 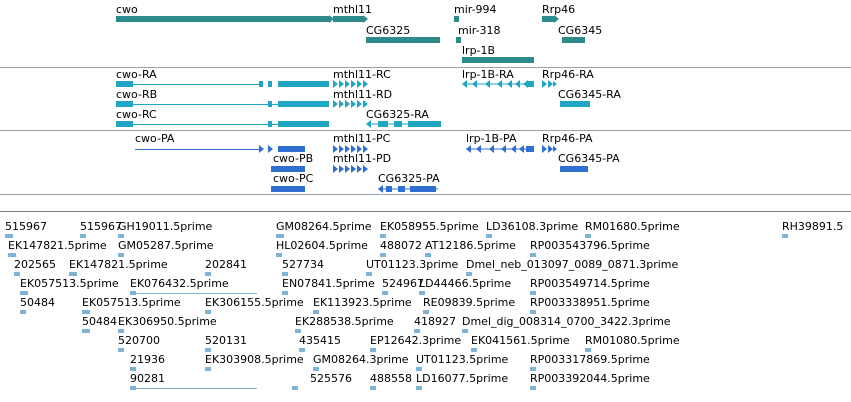 What do you see at coordinates (590, 359) in the screenshot?
I see `est-label: RP003317869.5prime` at bounding box center [590, 359].